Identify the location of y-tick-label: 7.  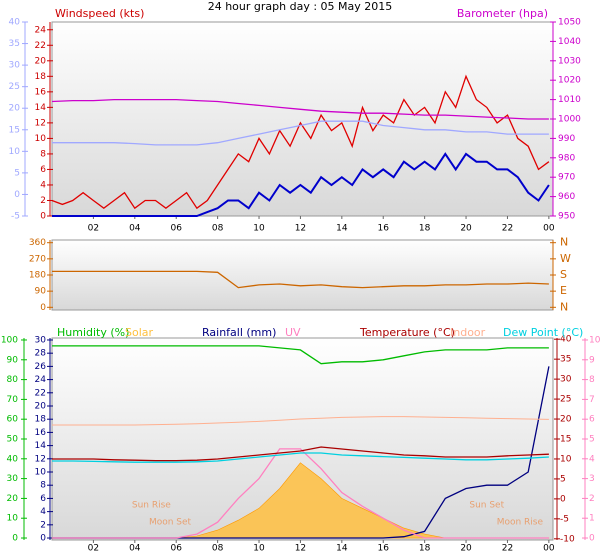
(592, 400).